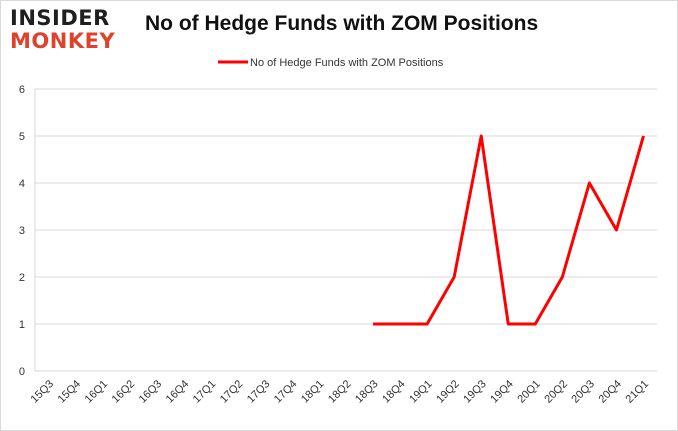 This screenshot has width=678, height=431. Describe the element at coordinates (448, 392) in the screenshot. I see `x-tick-label: 19Q2` at that location.